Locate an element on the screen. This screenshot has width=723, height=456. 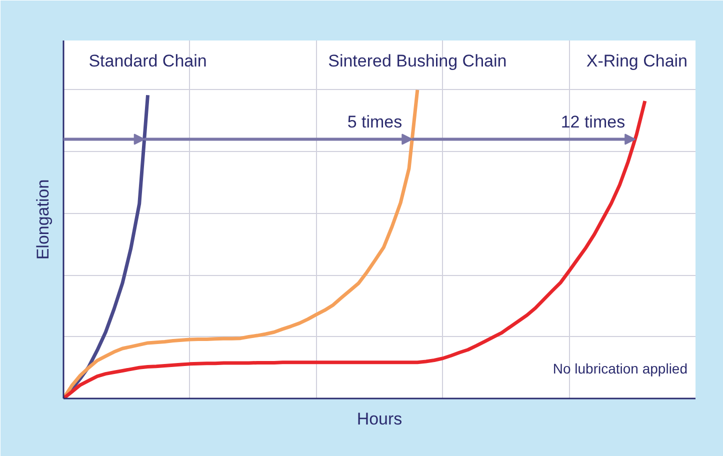
text: X-Ring Chain is located at coordinates (637, 61).